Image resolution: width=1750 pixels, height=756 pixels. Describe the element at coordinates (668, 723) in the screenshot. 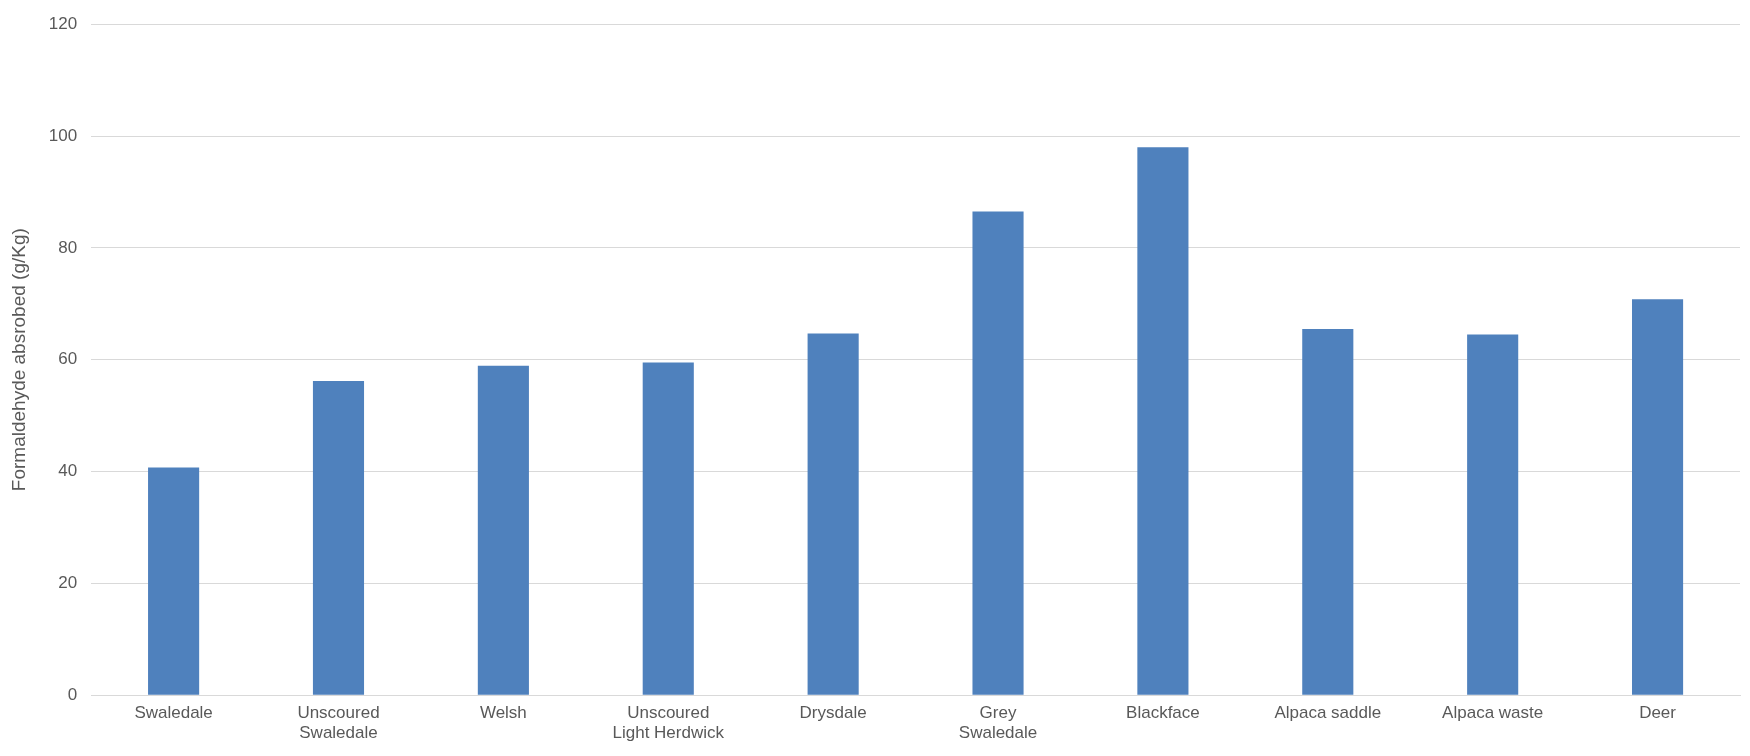

I see `x-tick-label: Unscoured Light Herdwick` at that location.